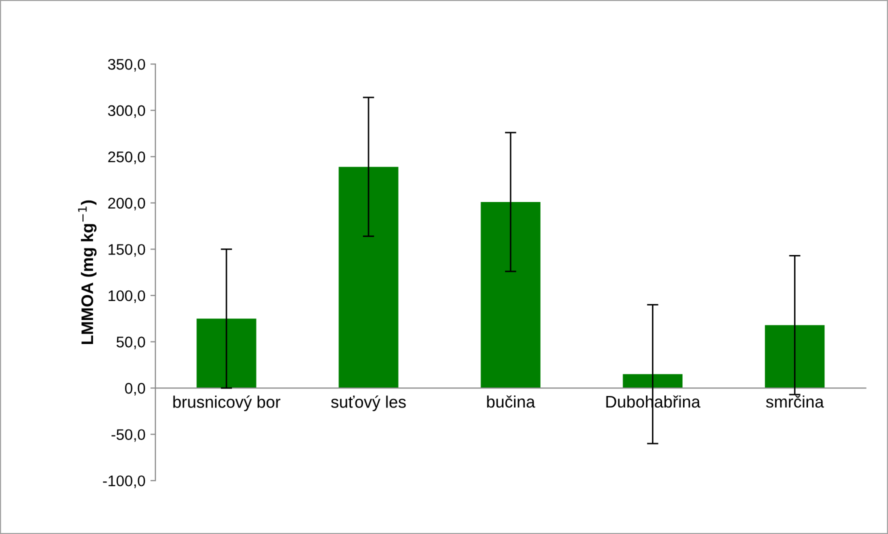 The width and height of the screenshot is (888, 534). I want to click on y-axis-title: LMMOA (mg kg$^{−1}$), so click(87, 272).